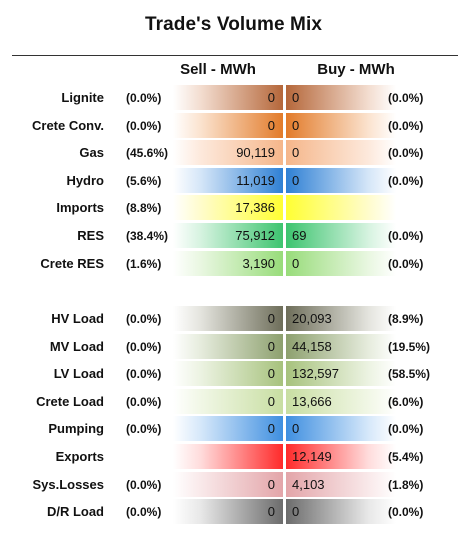 The width and height of the screenshot is (467, 534). I want to click on row-label: Pumping, so click(76, 429).